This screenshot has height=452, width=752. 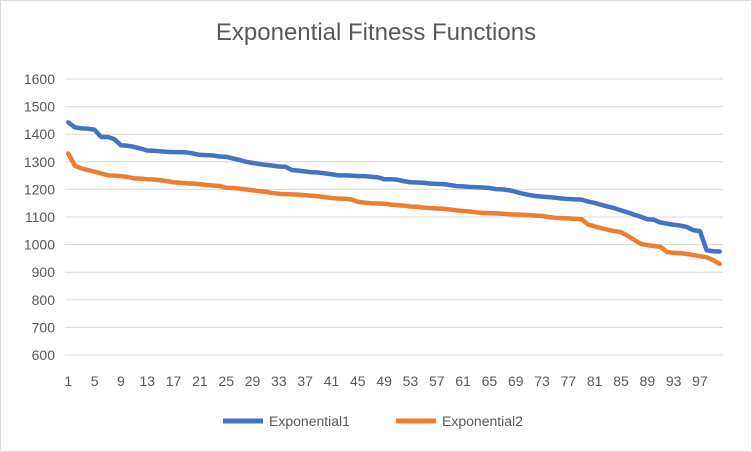 What do you see at coordinates (376, 32) in the screenshot?
I see `chart-title: Exponential Fitness Functions` at bounding box center [376, 32].